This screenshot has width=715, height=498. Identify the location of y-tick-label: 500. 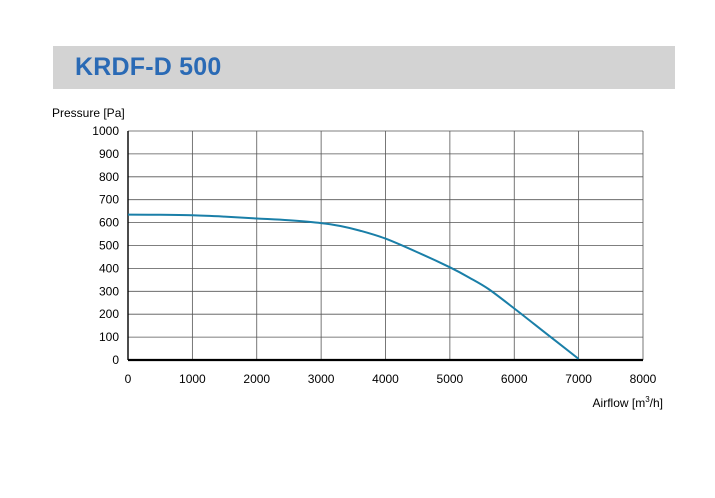
(109, 246).